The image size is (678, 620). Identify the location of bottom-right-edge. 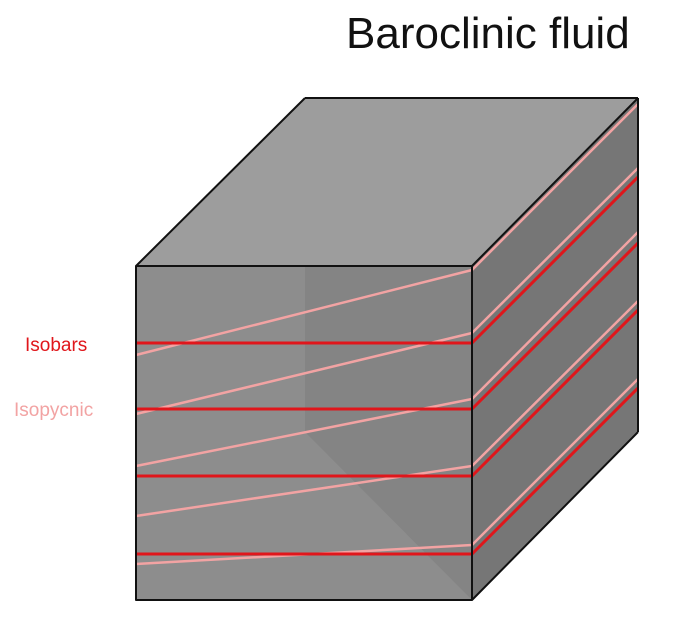
(555, 516).